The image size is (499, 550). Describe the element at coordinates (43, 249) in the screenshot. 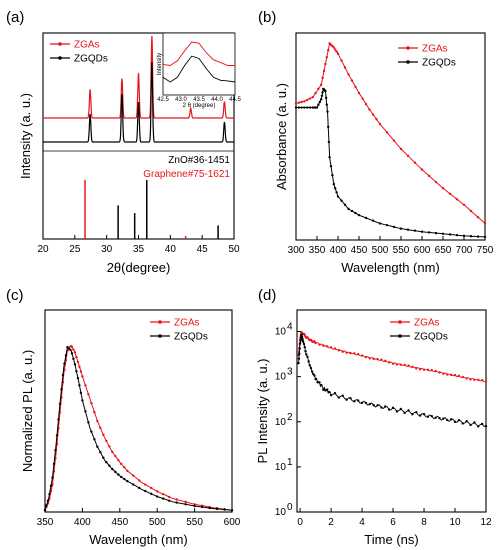

I see `panel-a-xtick-label: 20` at that location.